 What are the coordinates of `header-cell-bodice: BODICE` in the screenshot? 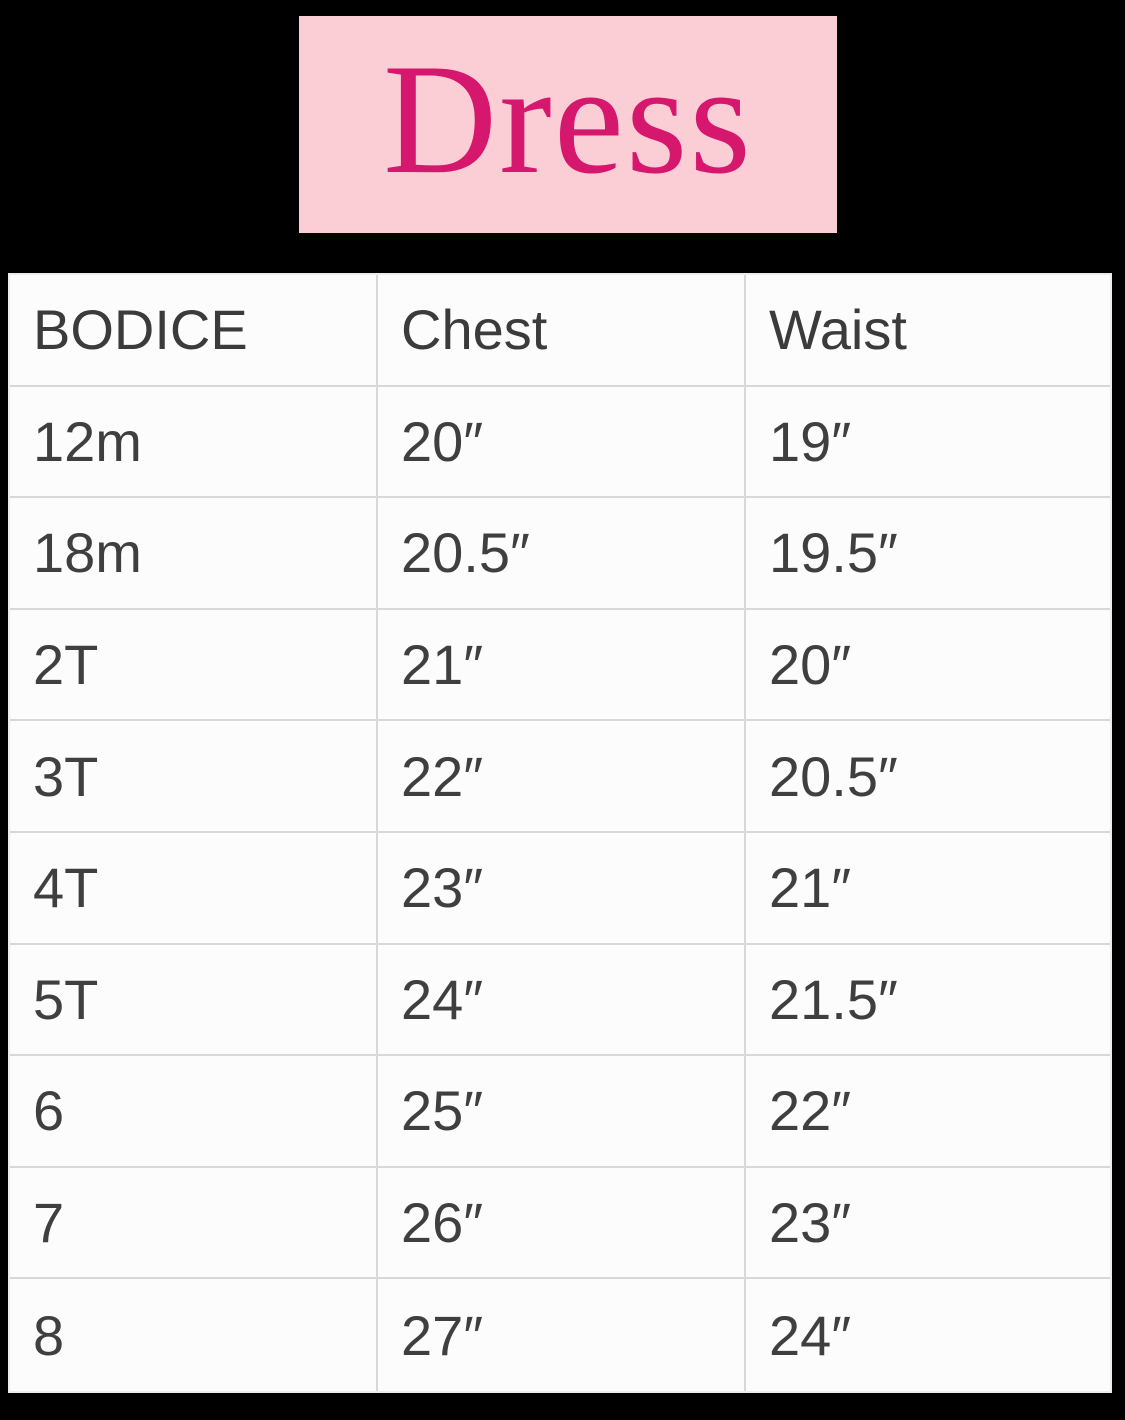 It's located at (194, 331).